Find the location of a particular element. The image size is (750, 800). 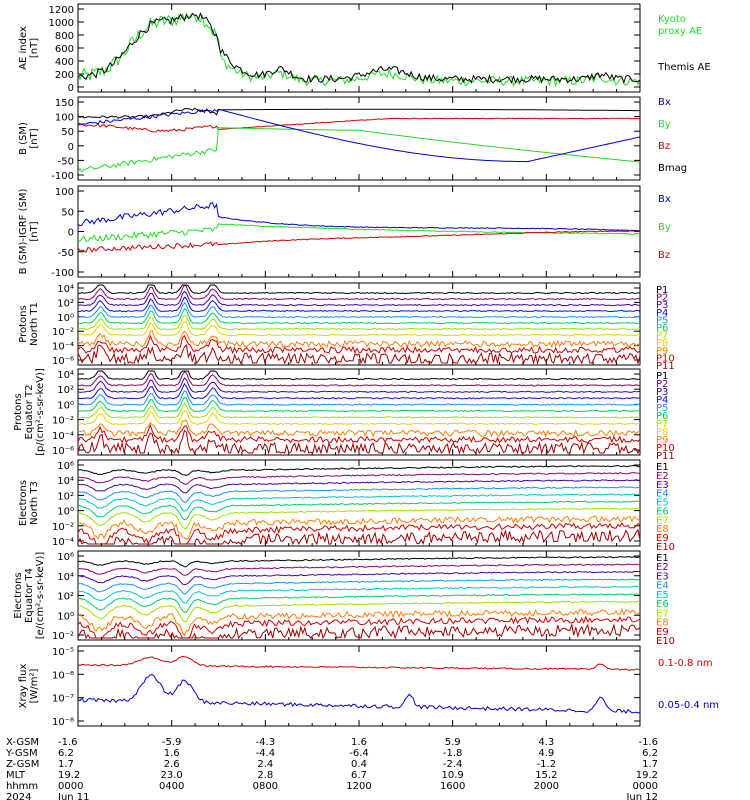

y-axis-label: AE index is located at coordinates (23, 48).